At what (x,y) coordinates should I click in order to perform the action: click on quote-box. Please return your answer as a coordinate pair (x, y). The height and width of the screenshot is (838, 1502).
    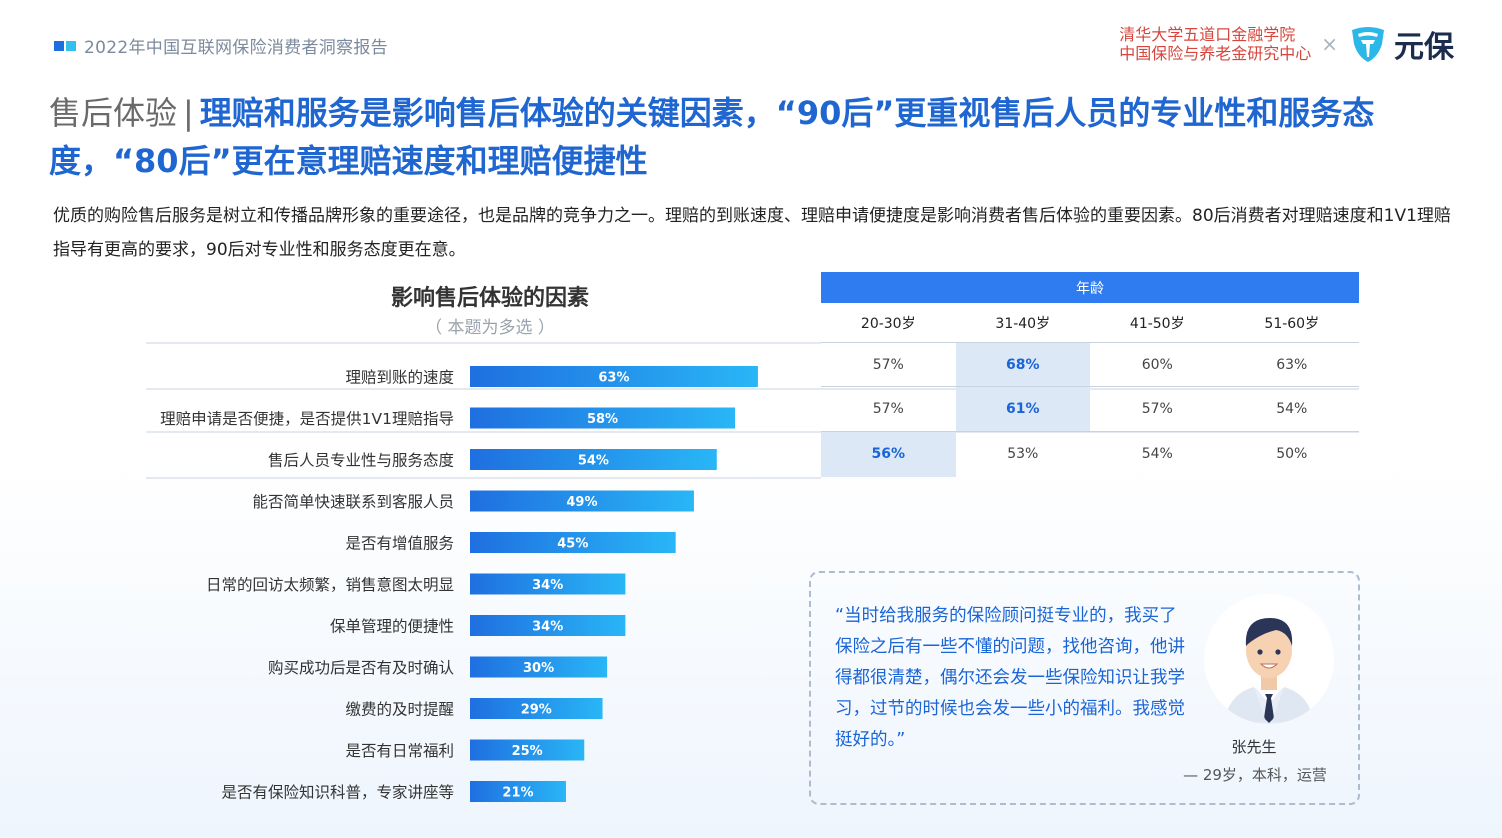
    Looking at the image, I should click on (1084, 688).